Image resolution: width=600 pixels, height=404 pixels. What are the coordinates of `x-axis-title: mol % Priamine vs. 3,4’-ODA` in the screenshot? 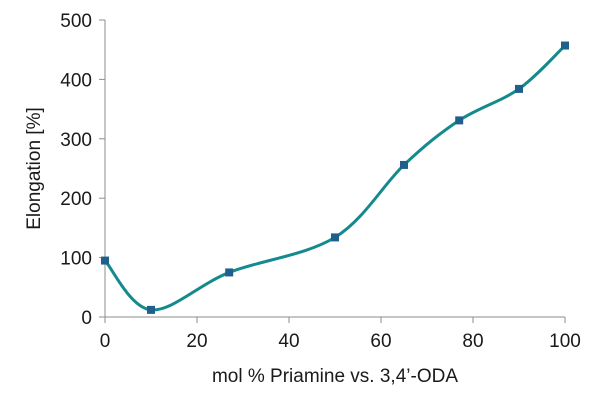 It's located at (335, 376).